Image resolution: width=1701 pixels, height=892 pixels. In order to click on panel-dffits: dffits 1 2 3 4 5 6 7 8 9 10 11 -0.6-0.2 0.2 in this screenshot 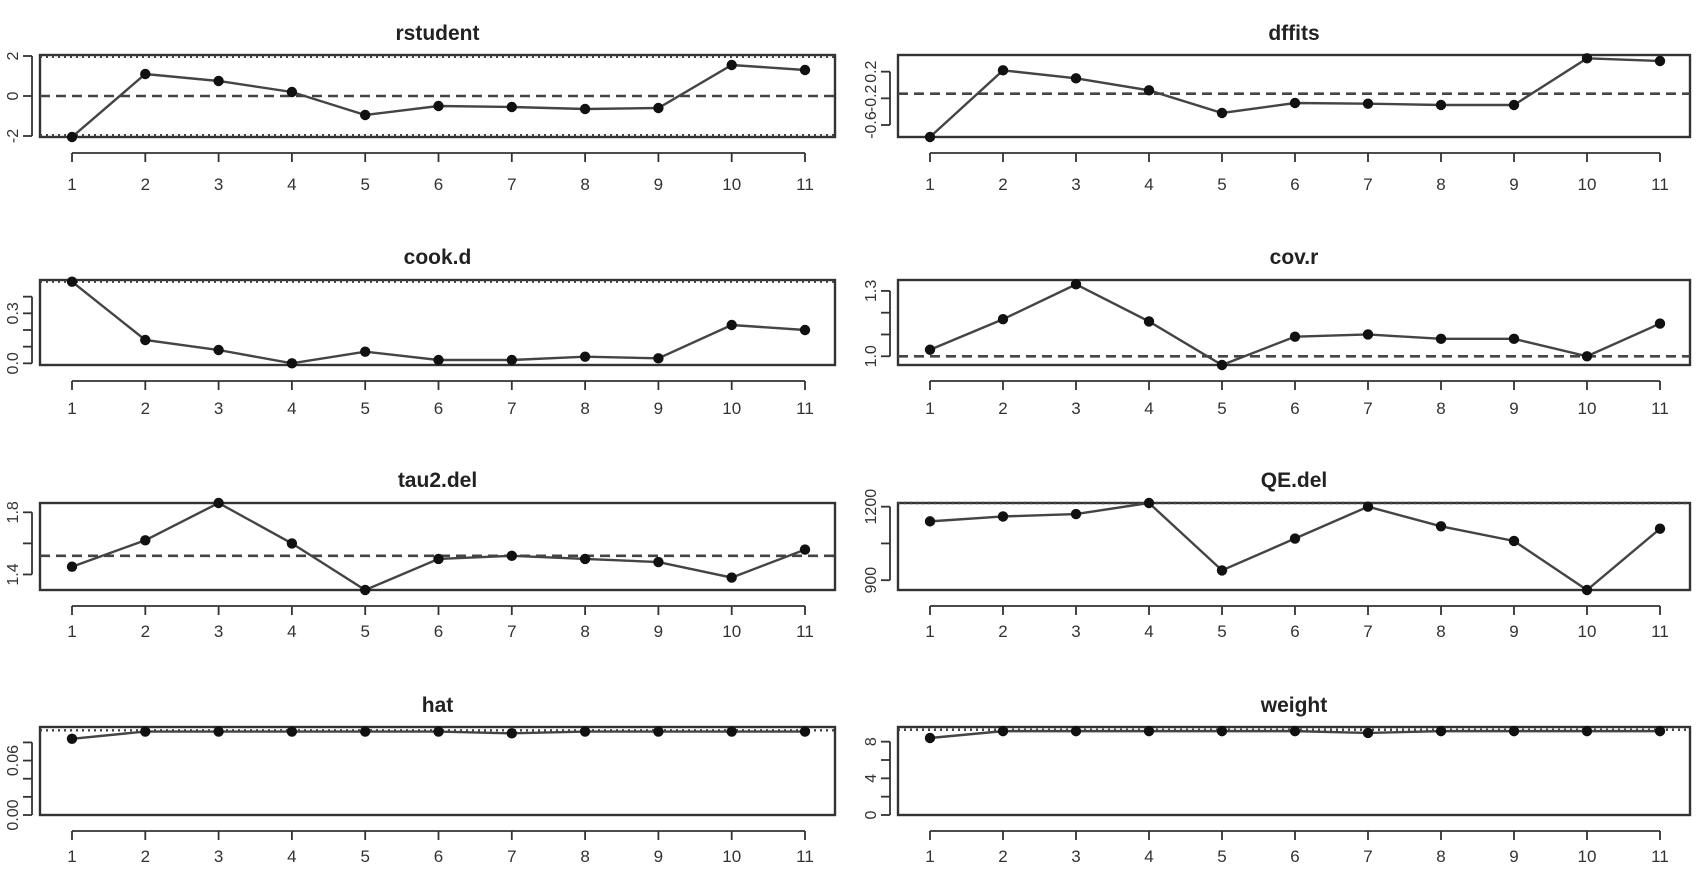, I will do `click(1277, 108)`.